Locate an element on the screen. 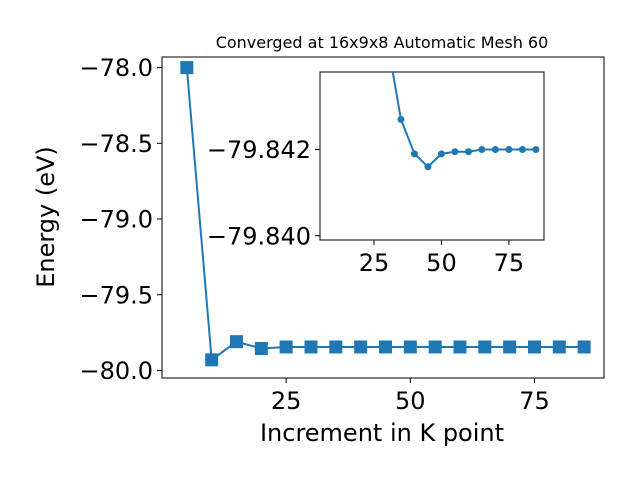  inset-series-line is located at coordinates (463, 120).